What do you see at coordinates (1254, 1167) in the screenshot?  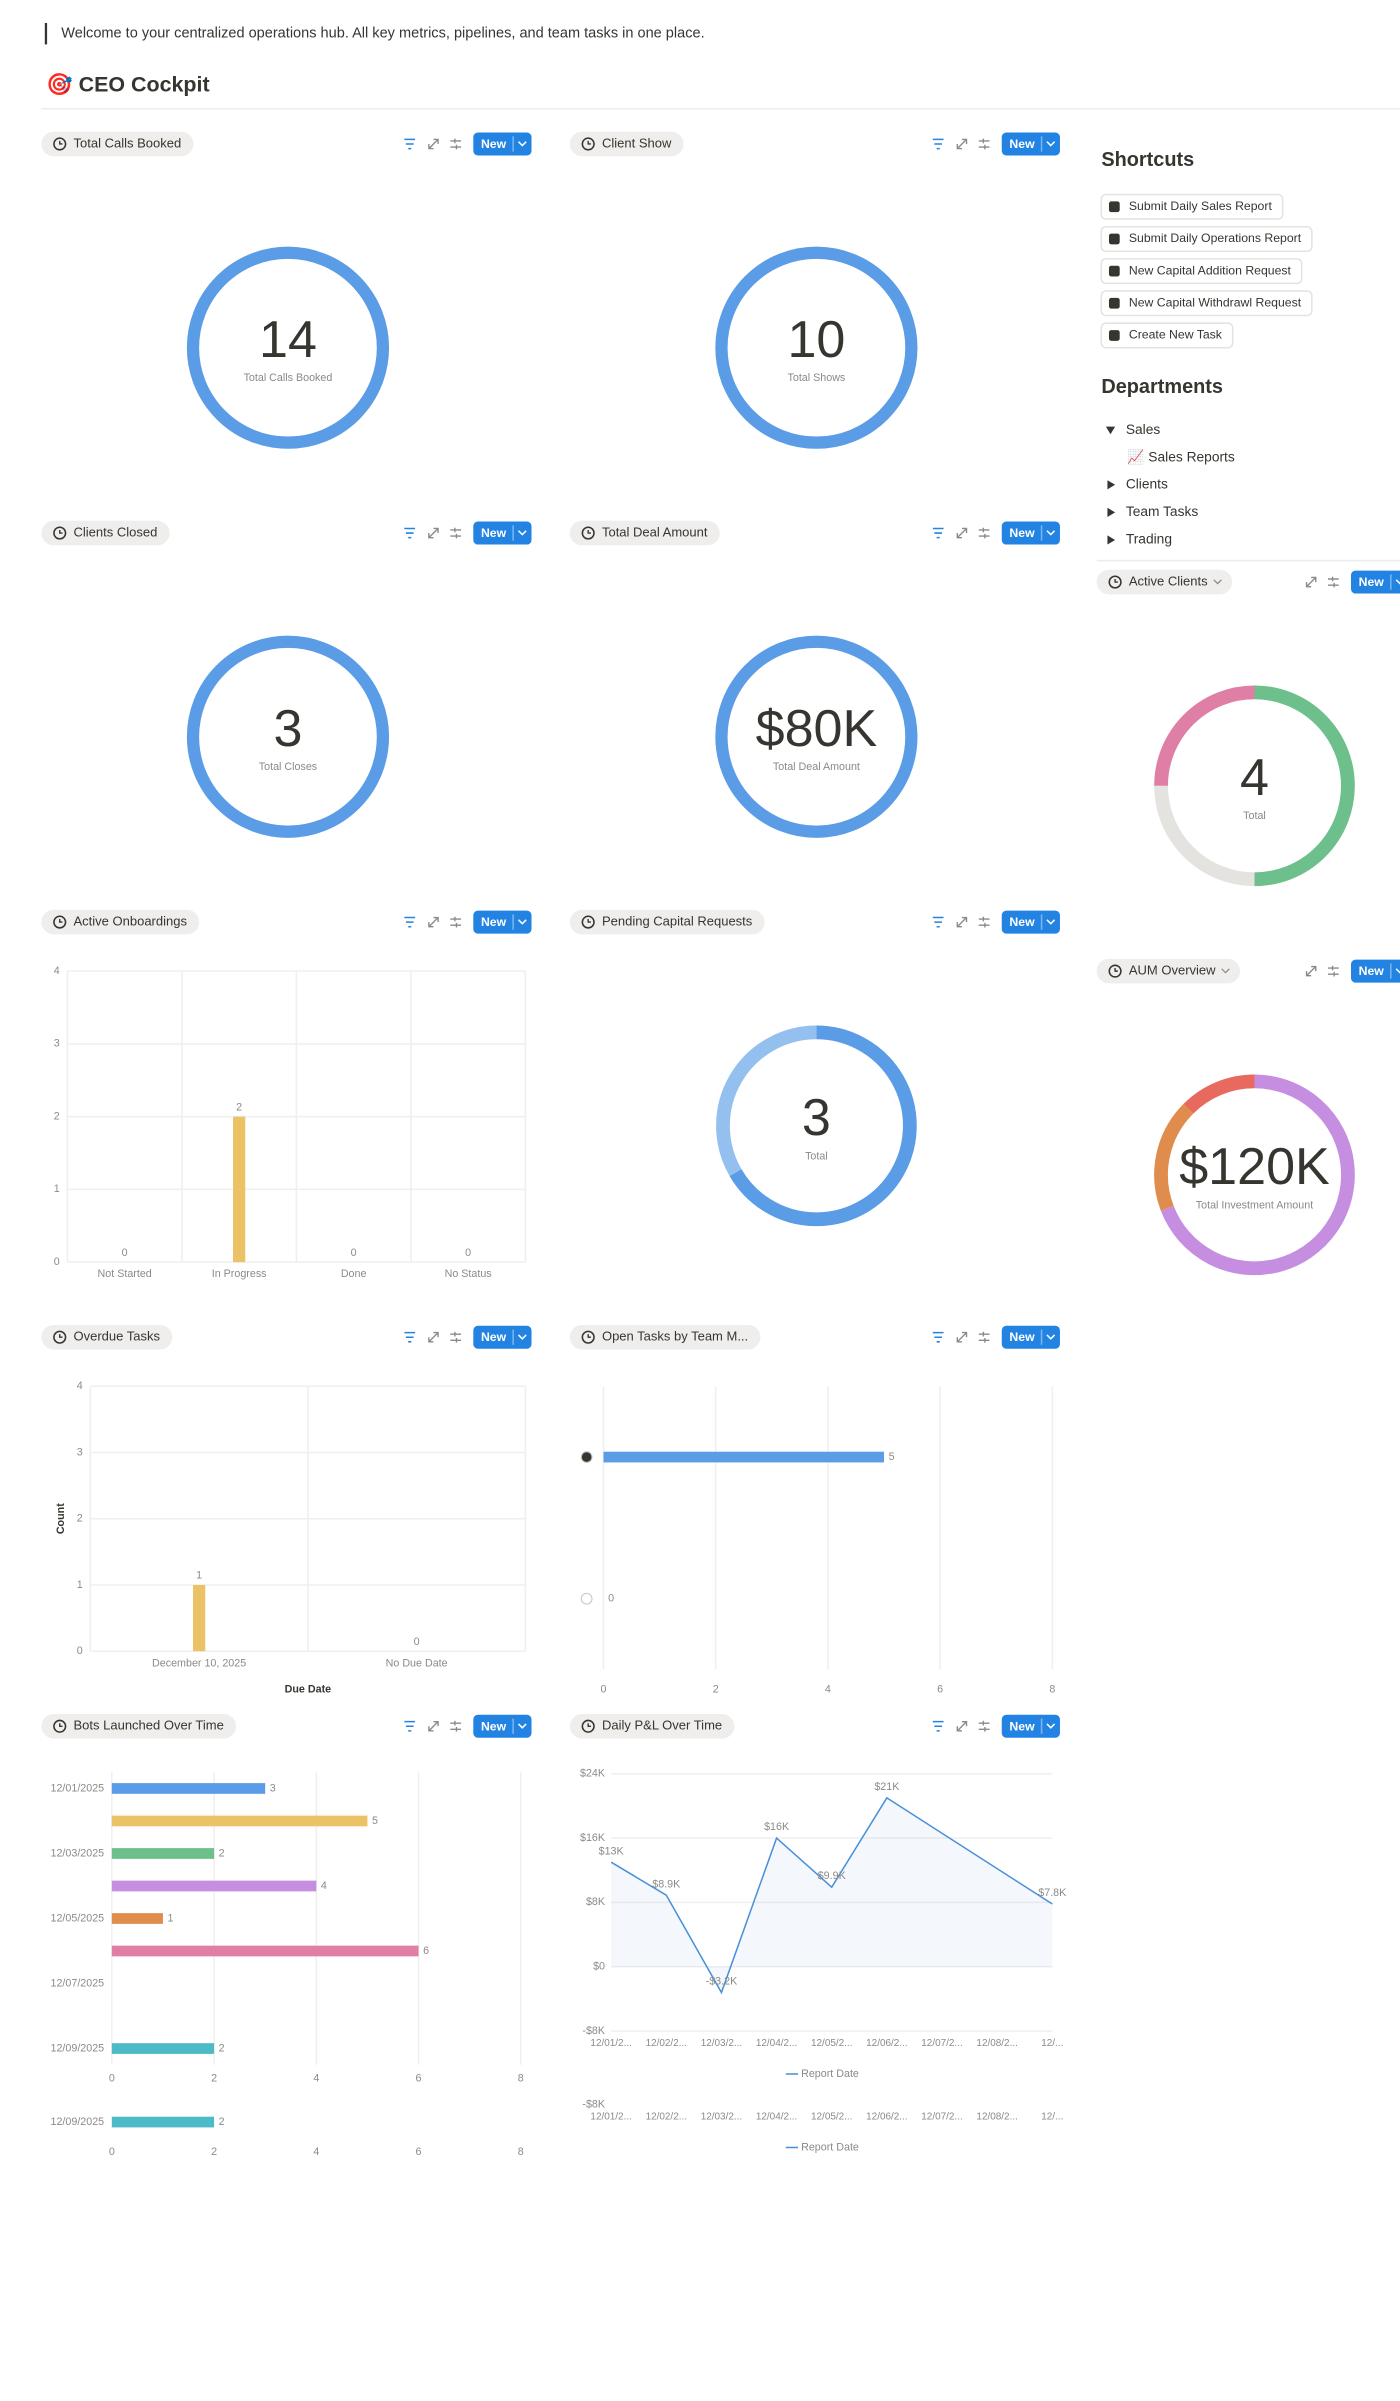 I see `donut-total: $120K` at bounding box center [1254, 1167].